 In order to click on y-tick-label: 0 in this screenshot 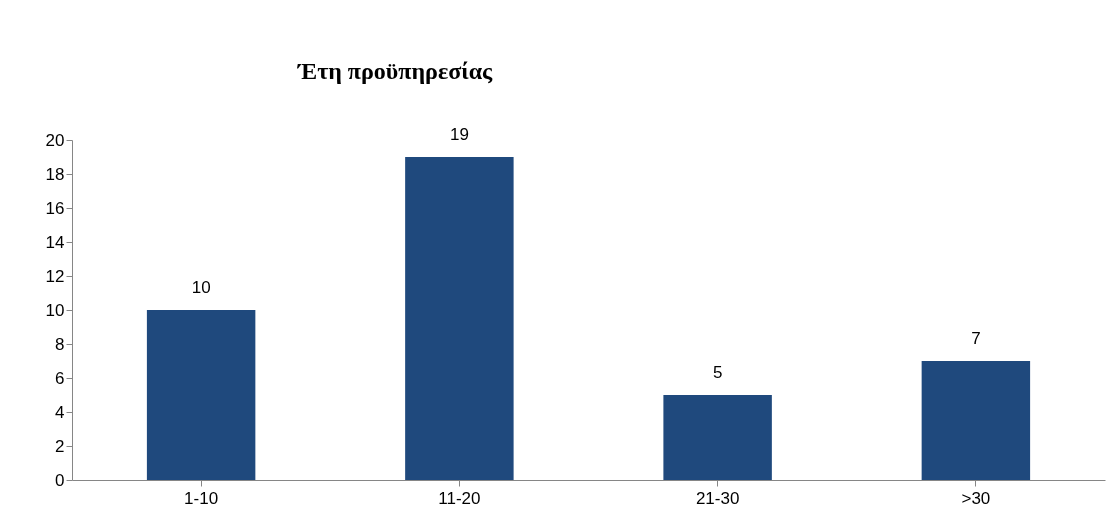, I will do `click(60, 480)`.